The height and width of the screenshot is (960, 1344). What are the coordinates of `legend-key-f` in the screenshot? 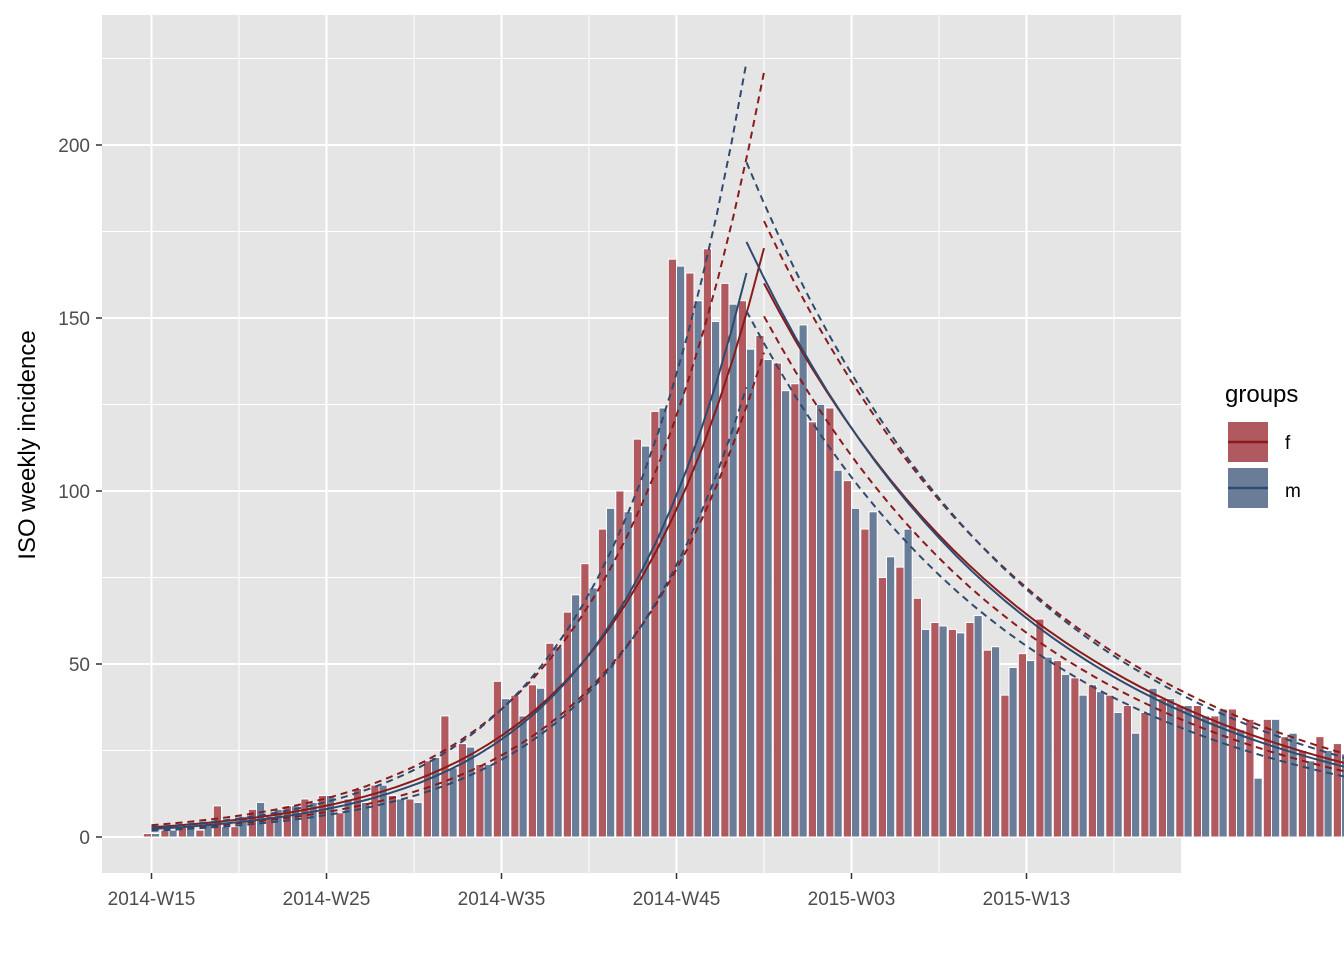 It's located at (1248, 442).